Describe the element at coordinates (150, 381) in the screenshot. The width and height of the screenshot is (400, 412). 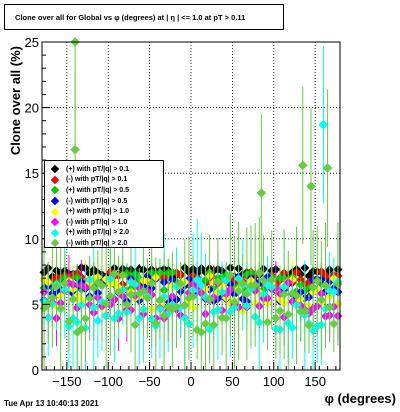
I see `x-tick-label: −50` at that location.